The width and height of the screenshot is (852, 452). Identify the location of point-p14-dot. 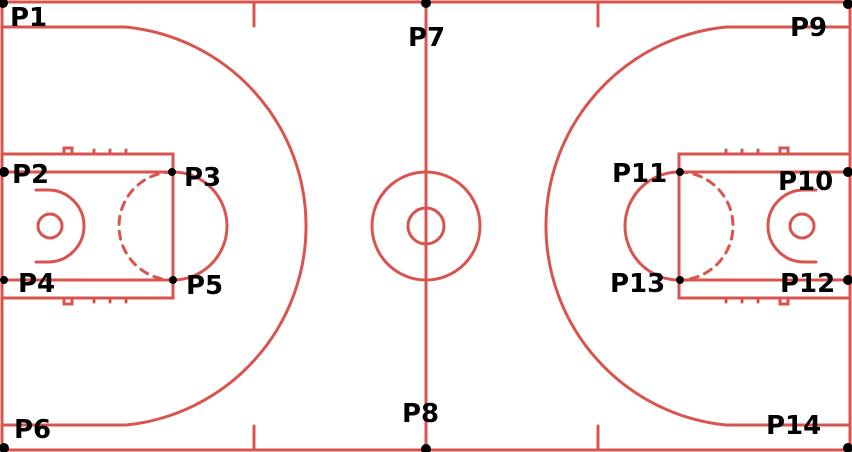
(847, 447).